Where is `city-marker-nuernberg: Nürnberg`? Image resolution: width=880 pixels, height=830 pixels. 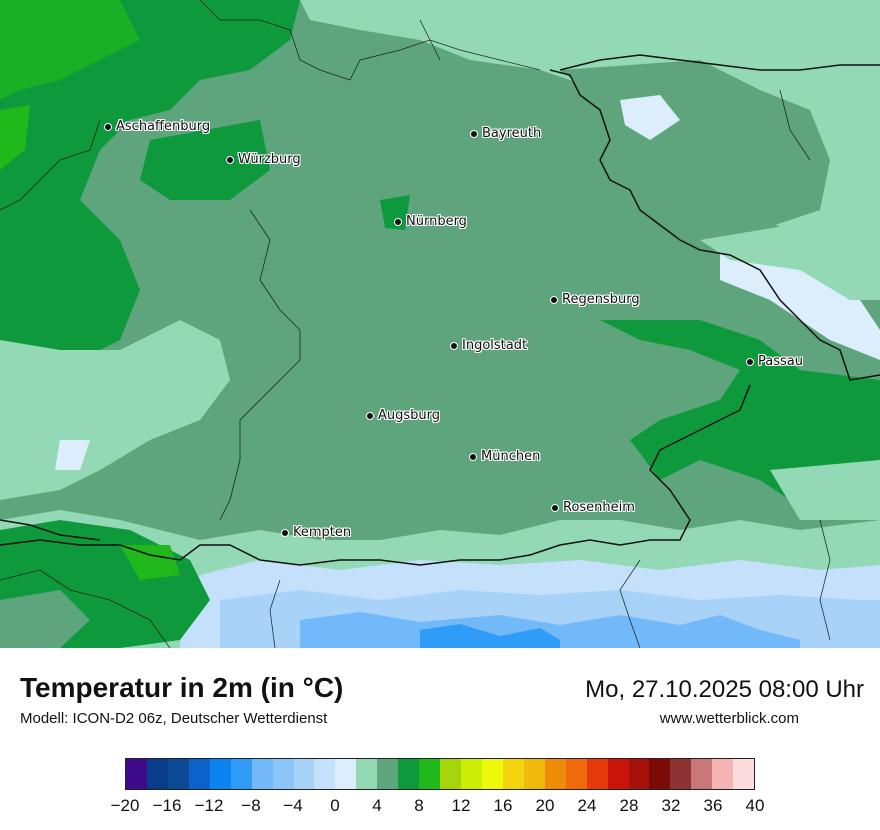 city-marker-nuernberg: Nürnberg is located at coordinates (430, 221).